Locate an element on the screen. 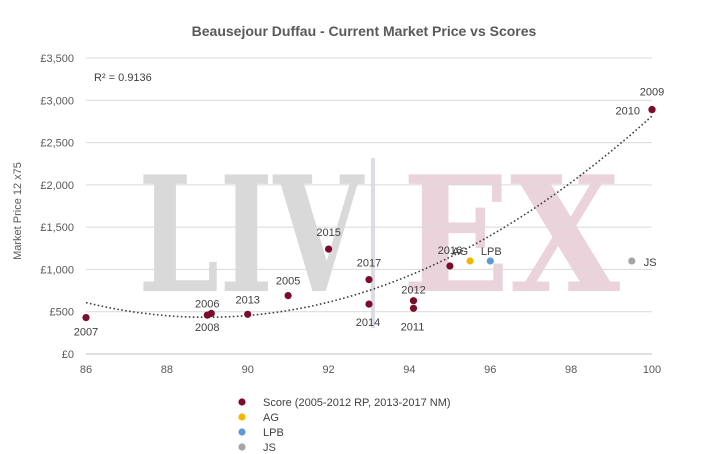  legend-label: Score (2005-2012 RP, 2013-2017 NM) is located at coordinates (357, 403).